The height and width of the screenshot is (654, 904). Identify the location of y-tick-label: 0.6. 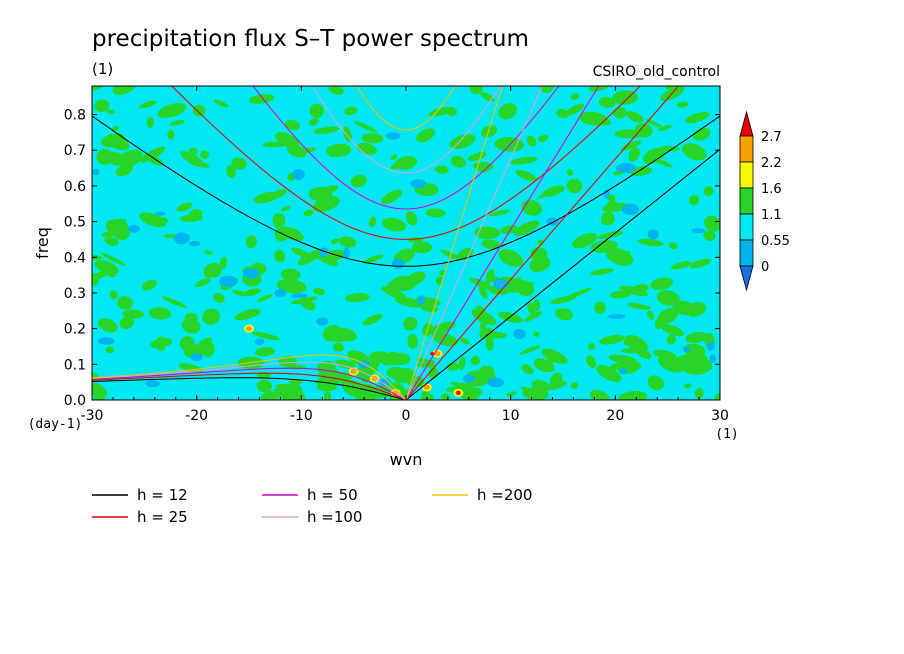
(75, 187).